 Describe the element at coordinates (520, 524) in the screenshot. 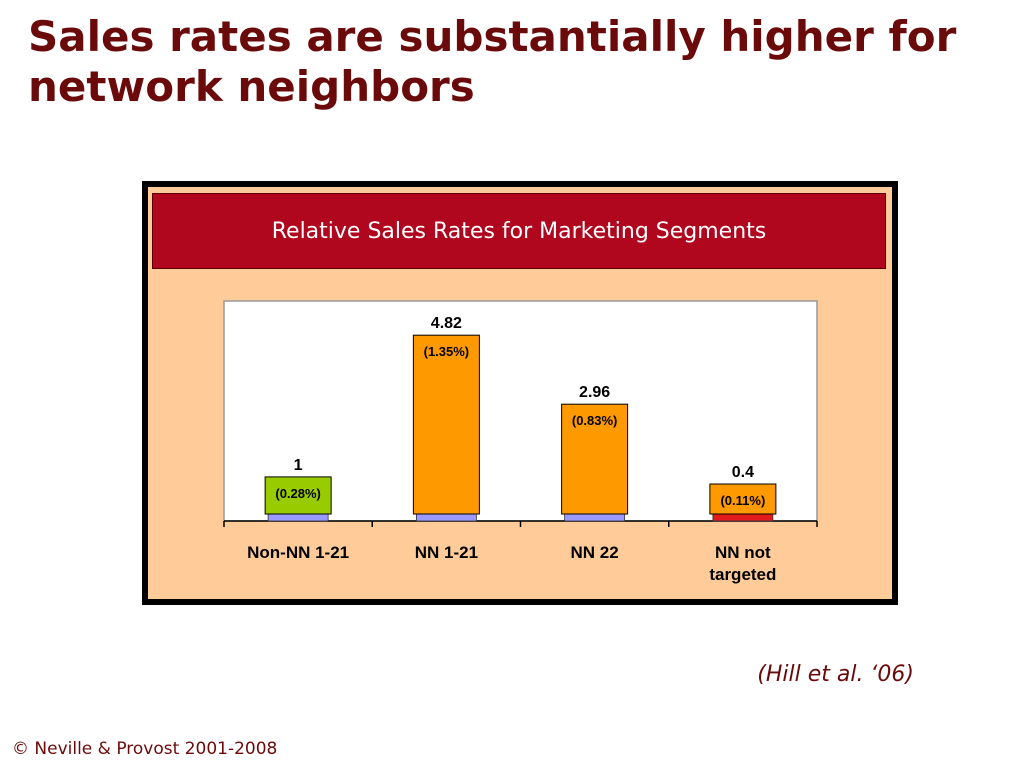

I see `x-axis-ticks` at that location.